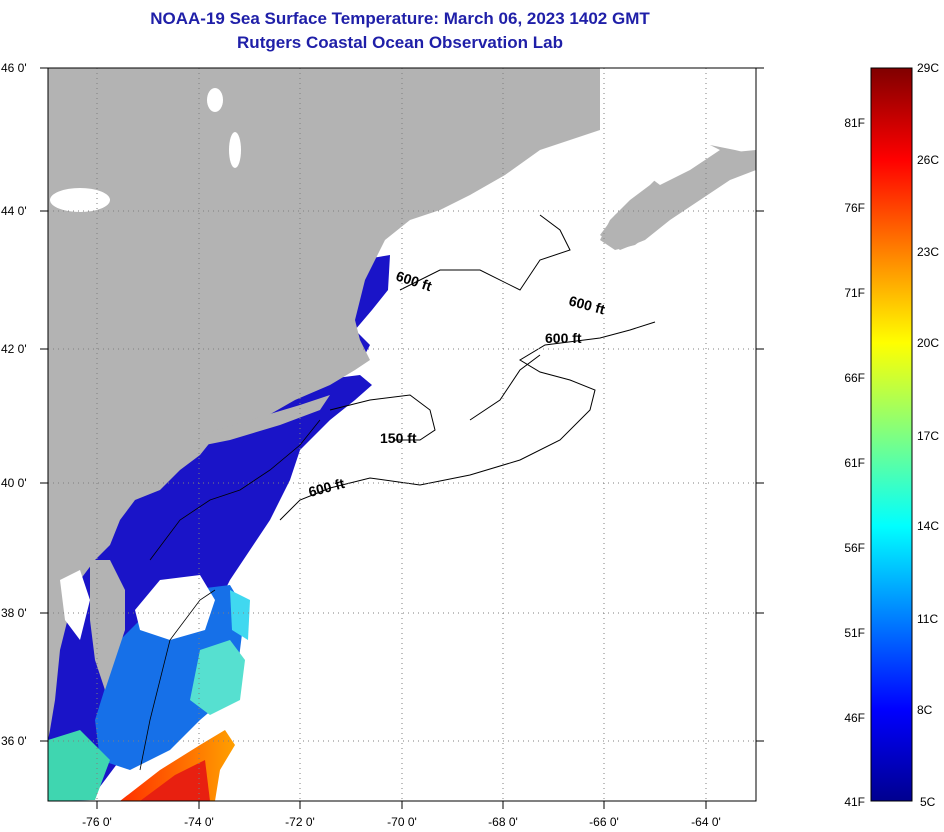 The height and width of the screenshot is (832, 944). What do you see at coordinates (503, 822) in the screenshot?
I see `lon-label-68: -68 0'` at bounding box center [503, 822].